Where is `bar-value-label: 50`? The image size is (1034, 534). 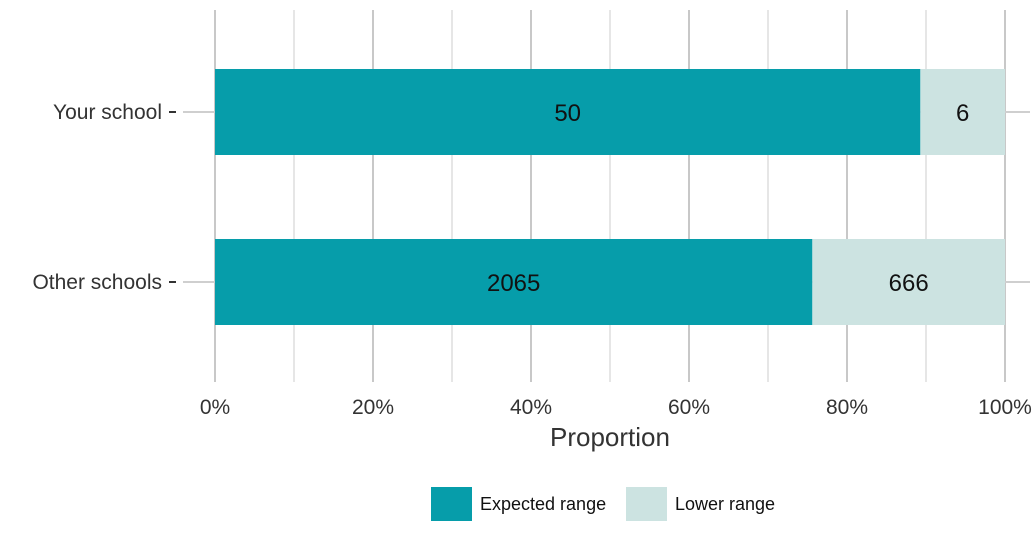 bar-value-label: 50 is located at coordinates (567, 113).